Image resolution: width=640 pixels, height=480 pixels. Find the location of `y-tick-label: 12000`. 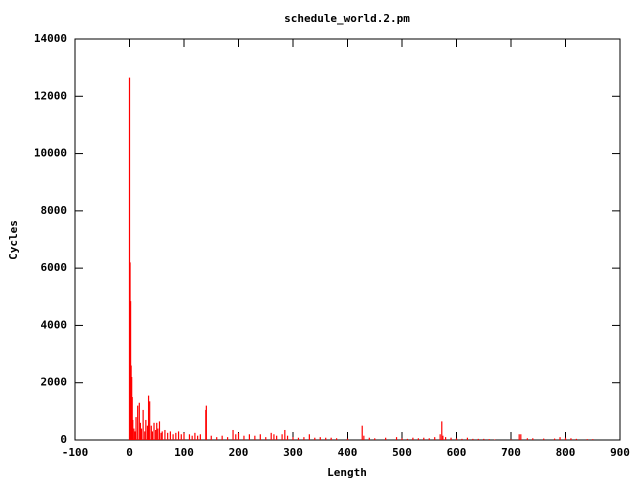

y-tick-label: 12000 is located at coordinates (50, 95).